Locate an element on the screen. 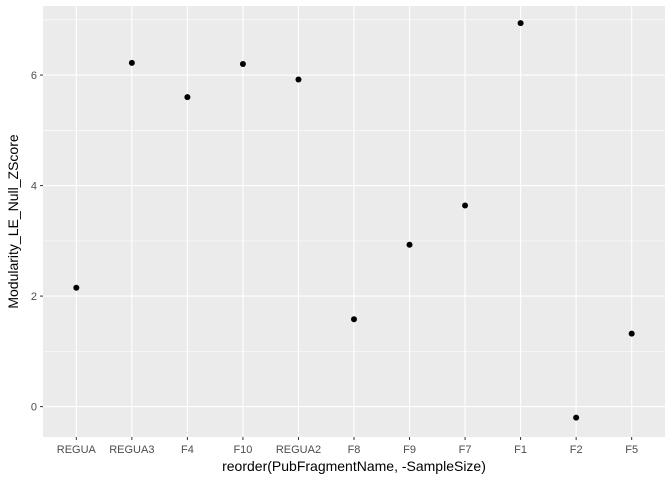 The width and height of the screenshot is (672, 480). x-tick-label: F4 is located at coordinates (187, 450).